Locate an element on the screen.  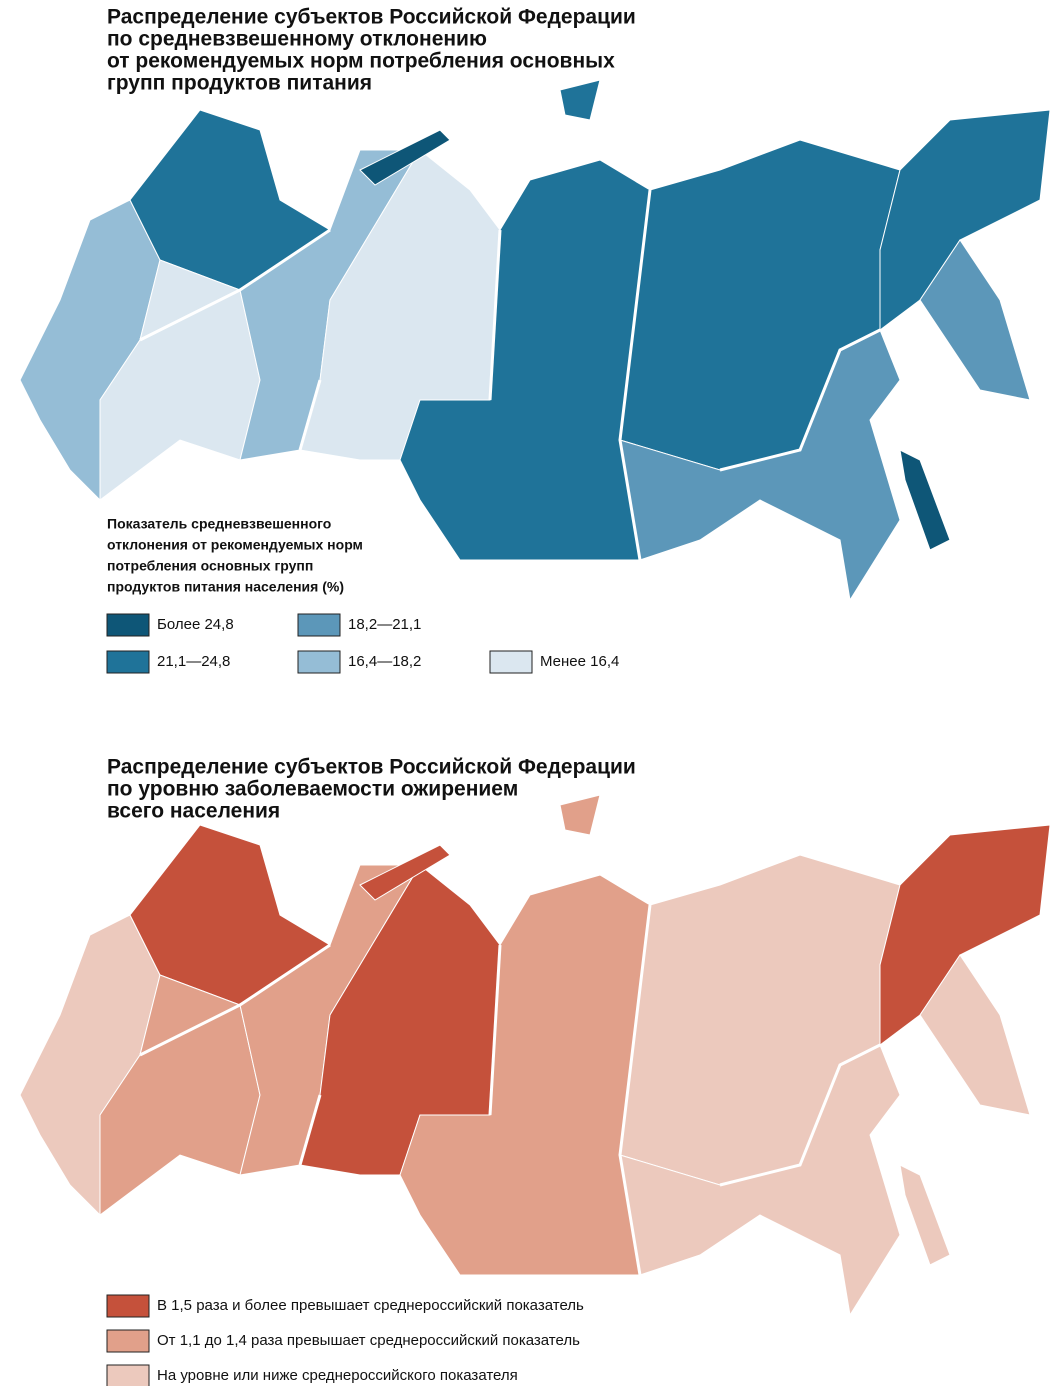
legend-label: Более 24,8 is located at coordinates (195, 624).